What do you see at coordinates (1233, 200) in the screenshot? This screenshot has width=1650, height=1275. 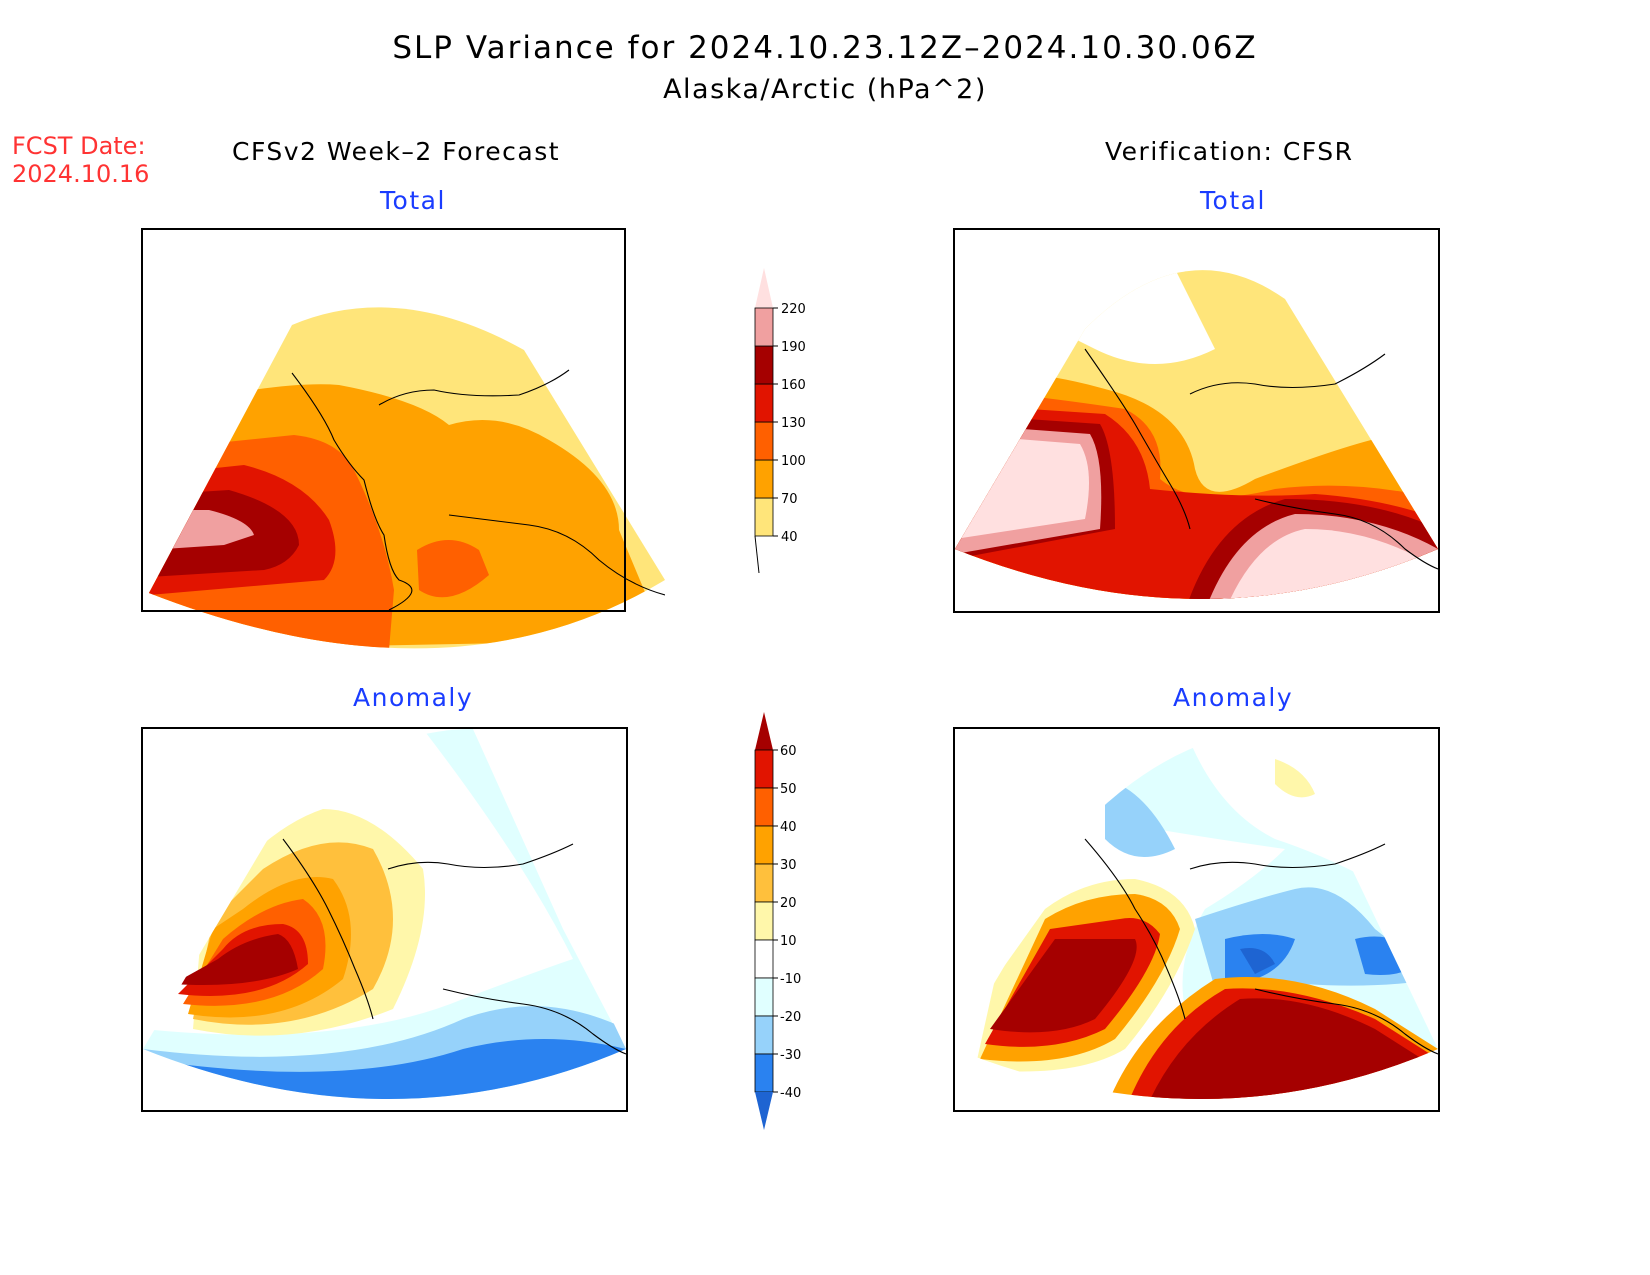 I see `panel-label-verification-total: Total` at bounding box center [1233, 200].